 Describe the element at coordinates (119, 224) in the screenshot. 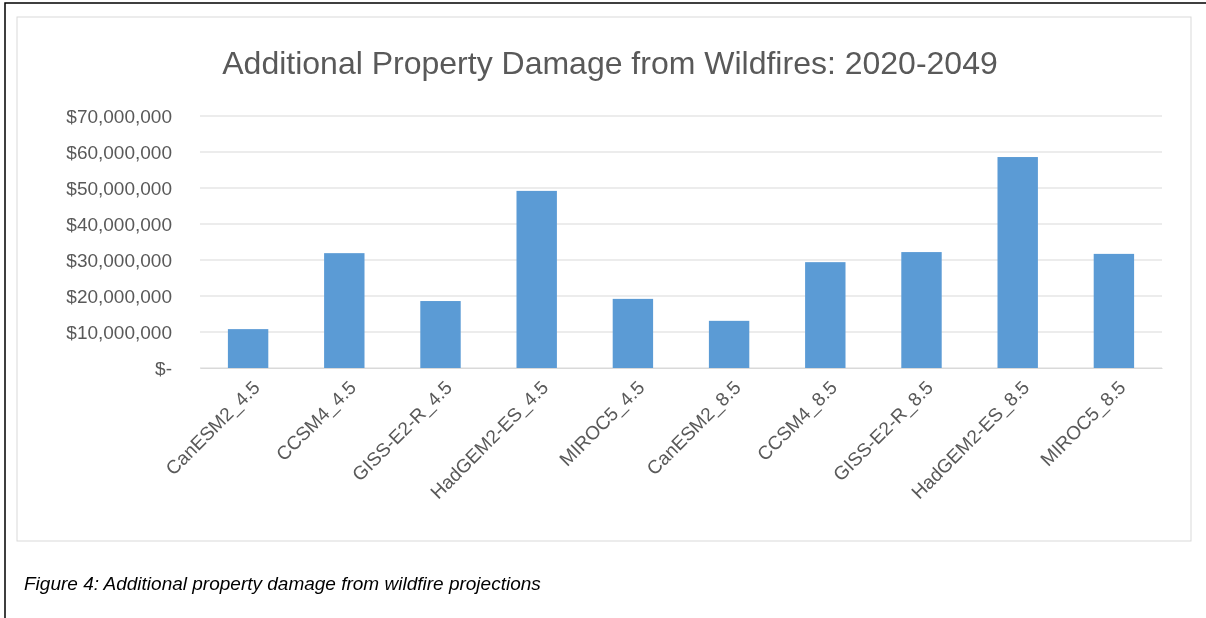

I see `y-tick-label: $40,000,000` at that location.